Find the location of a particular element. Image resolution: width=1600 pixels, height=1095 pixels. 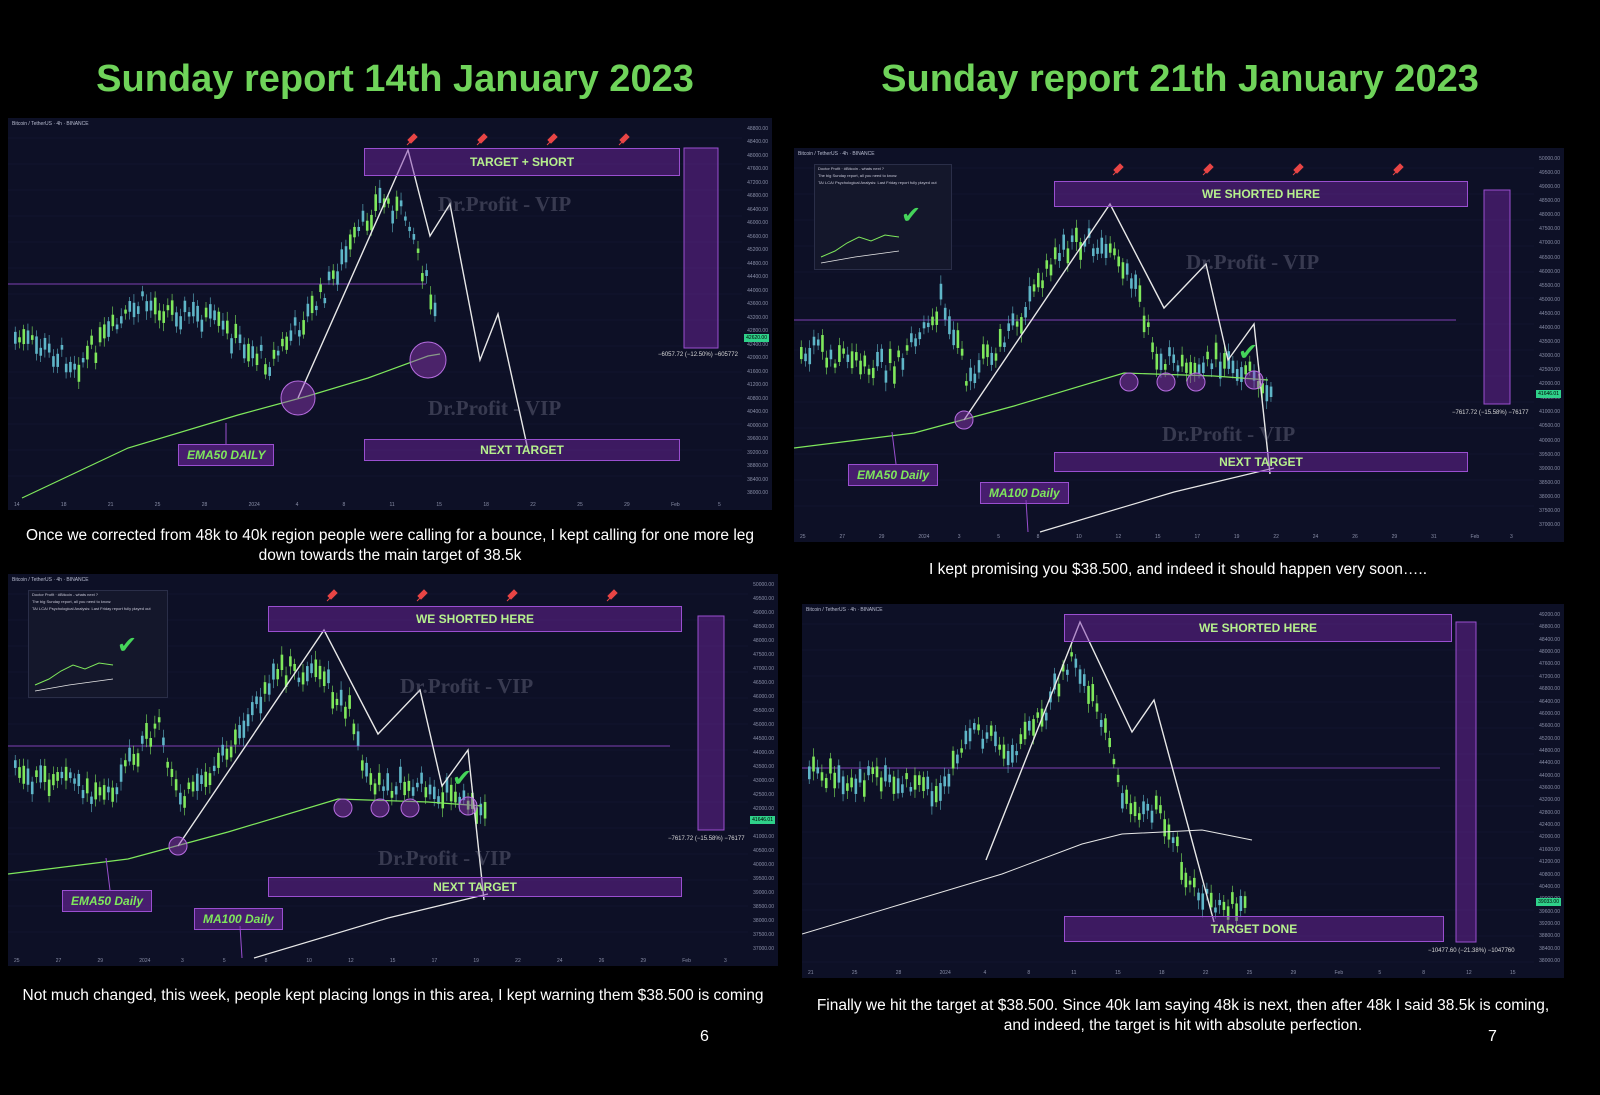

tag-pointer is located at coordinates (894, 448).